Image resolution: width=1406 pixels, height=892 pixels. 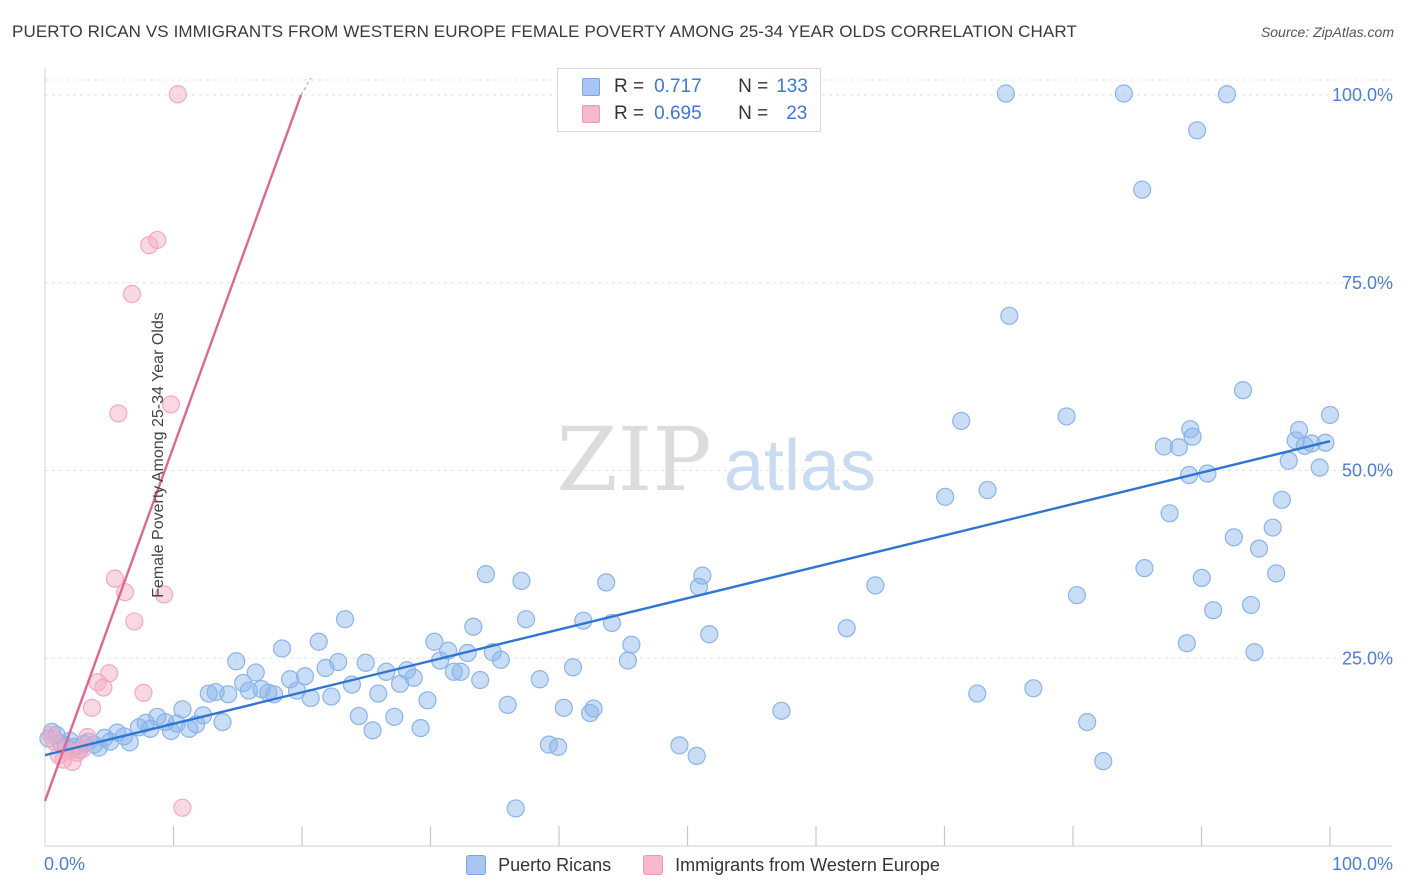 I want to click on r-value: 0.695, so click(x=678, y=113).